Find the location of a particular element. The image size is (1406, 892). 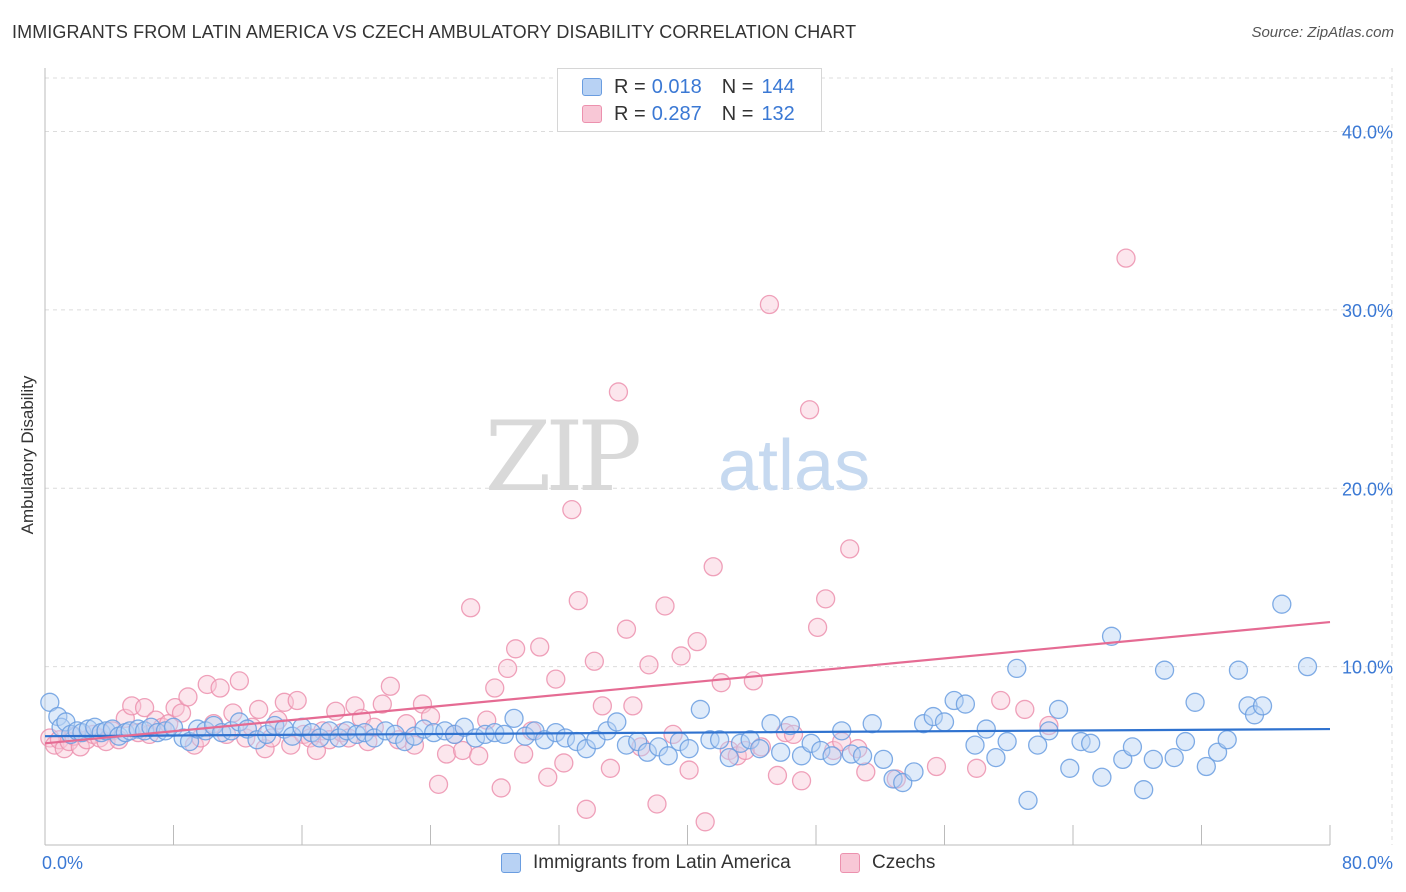

legend-row-immigrants: R = 0.018 N = 144 is located at coordinates (688, 87).